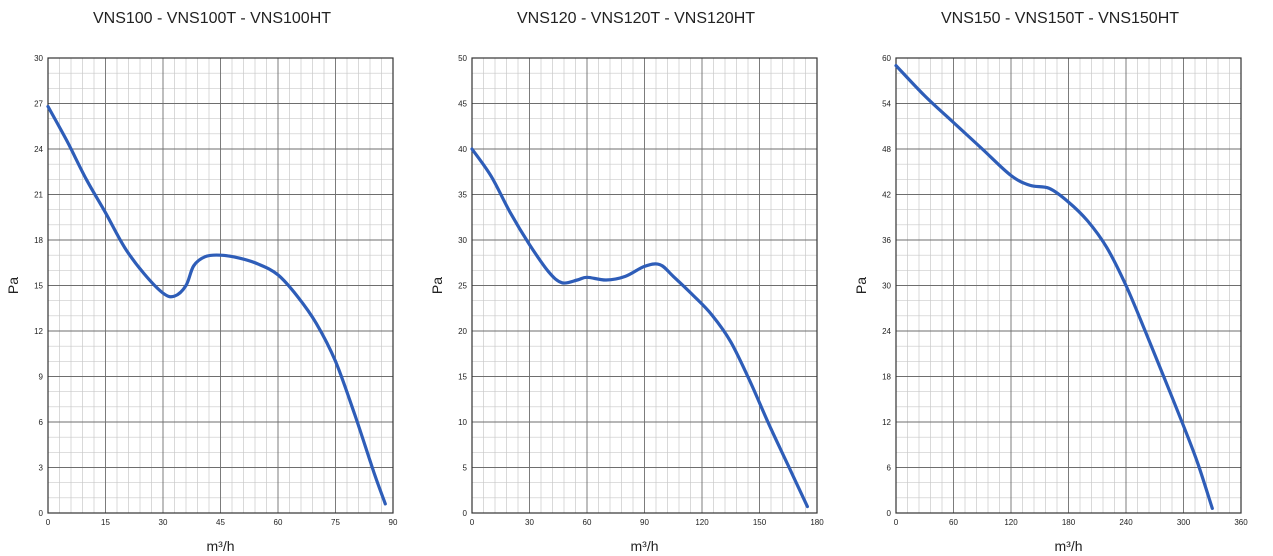  What do you see at coordinates (41, 468) in the screenshot?
I see `y-tick-label: 3` at bounding box center [41, 468].